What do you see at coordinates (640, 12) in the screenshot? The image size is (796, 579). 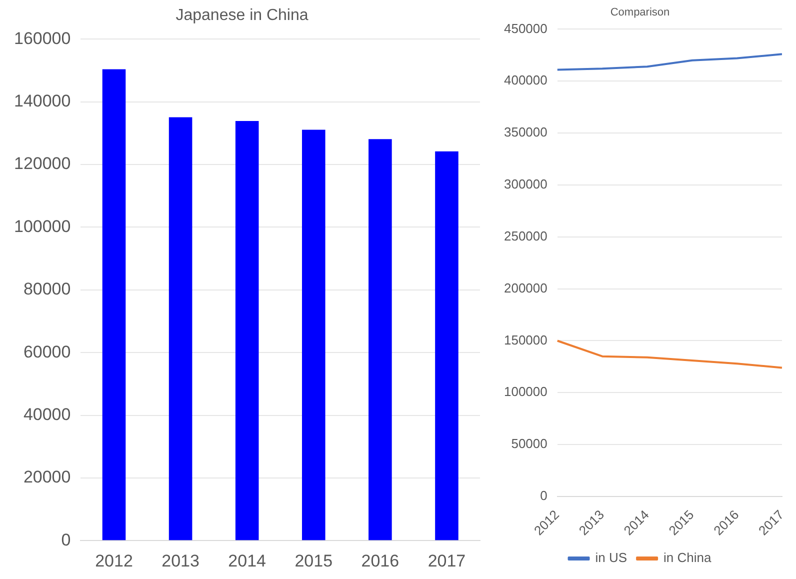 I see `chart-title: Comparison` at bounding box center [640, 12].